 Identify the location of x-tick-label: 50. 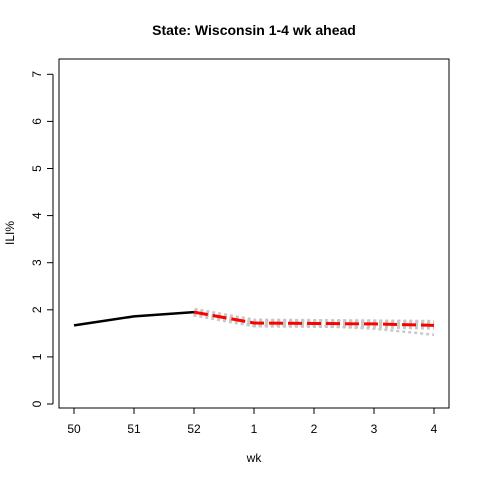
(74, 429).